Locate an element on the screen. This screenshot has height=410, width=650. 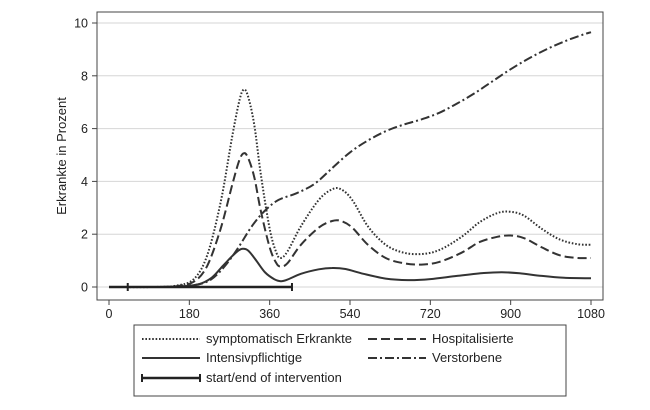
intervention-marker is located at coordinates (201, 287).